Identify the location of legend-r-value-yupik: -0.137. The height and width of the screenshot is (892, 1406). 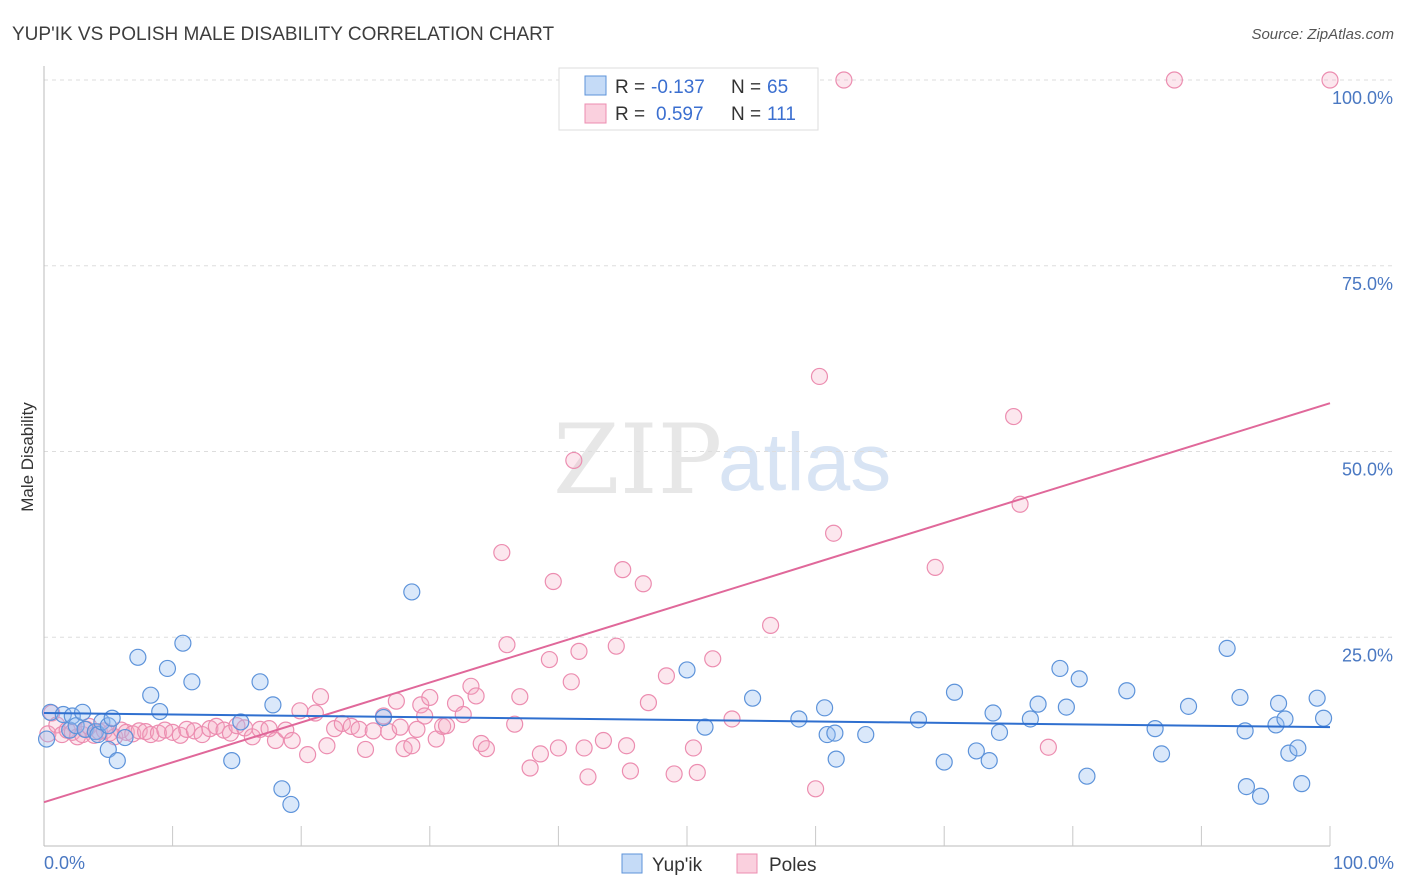
(678, 87).